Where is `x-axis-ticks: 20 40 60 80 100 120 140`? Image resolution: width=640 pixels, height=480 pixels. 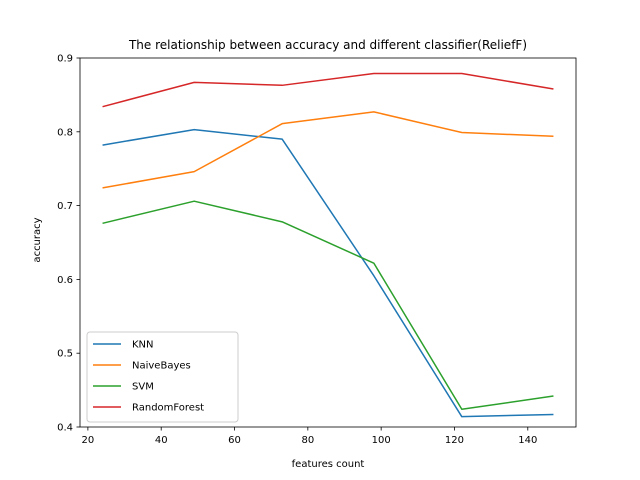
x-axis-ticks: 20 40 60 80 100 120 140 is located at coordinates (309, 436).